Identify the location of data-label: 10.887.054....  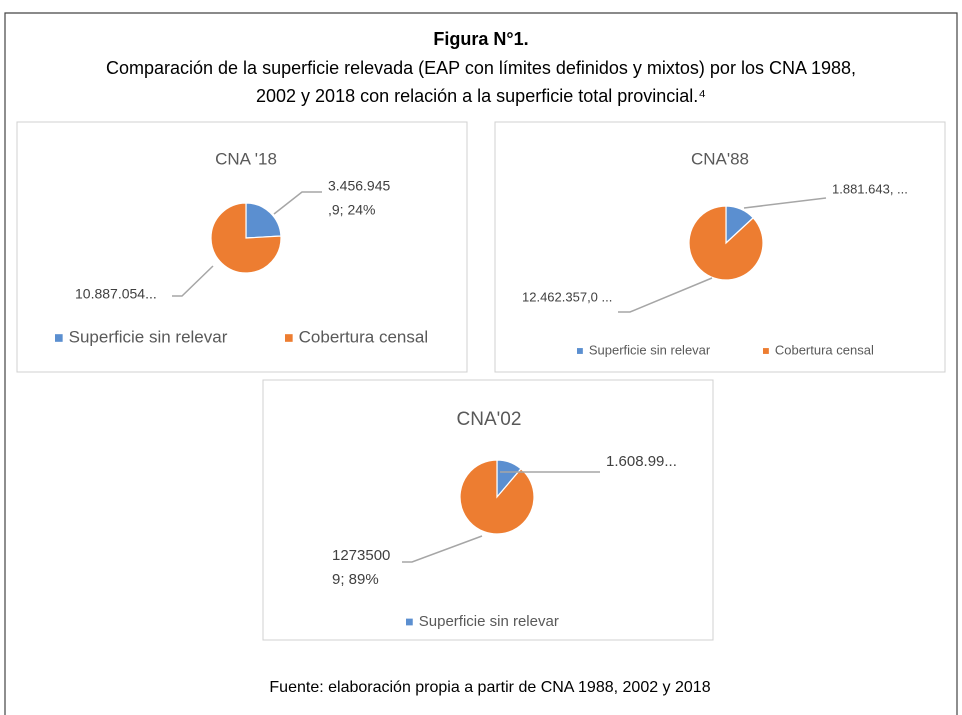
(116, 294).